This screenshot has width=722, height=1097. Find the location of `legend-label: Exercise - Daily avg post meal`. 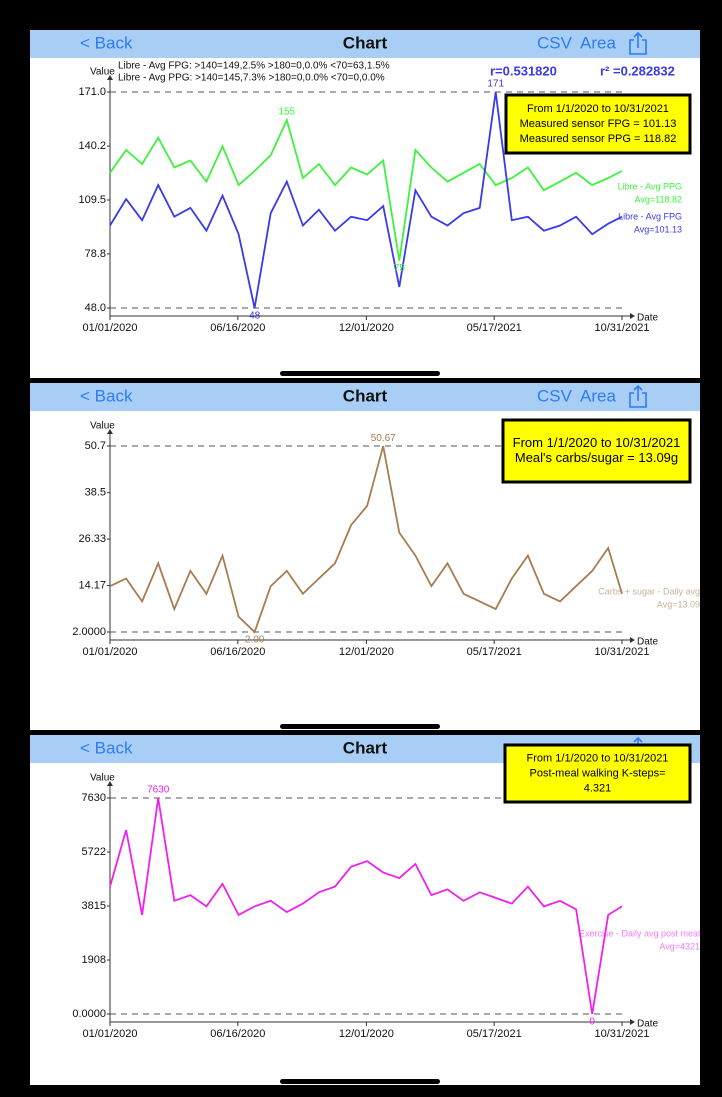

legend-label: Exercise - Daily avg post meal is located at coordinates (639, 933).